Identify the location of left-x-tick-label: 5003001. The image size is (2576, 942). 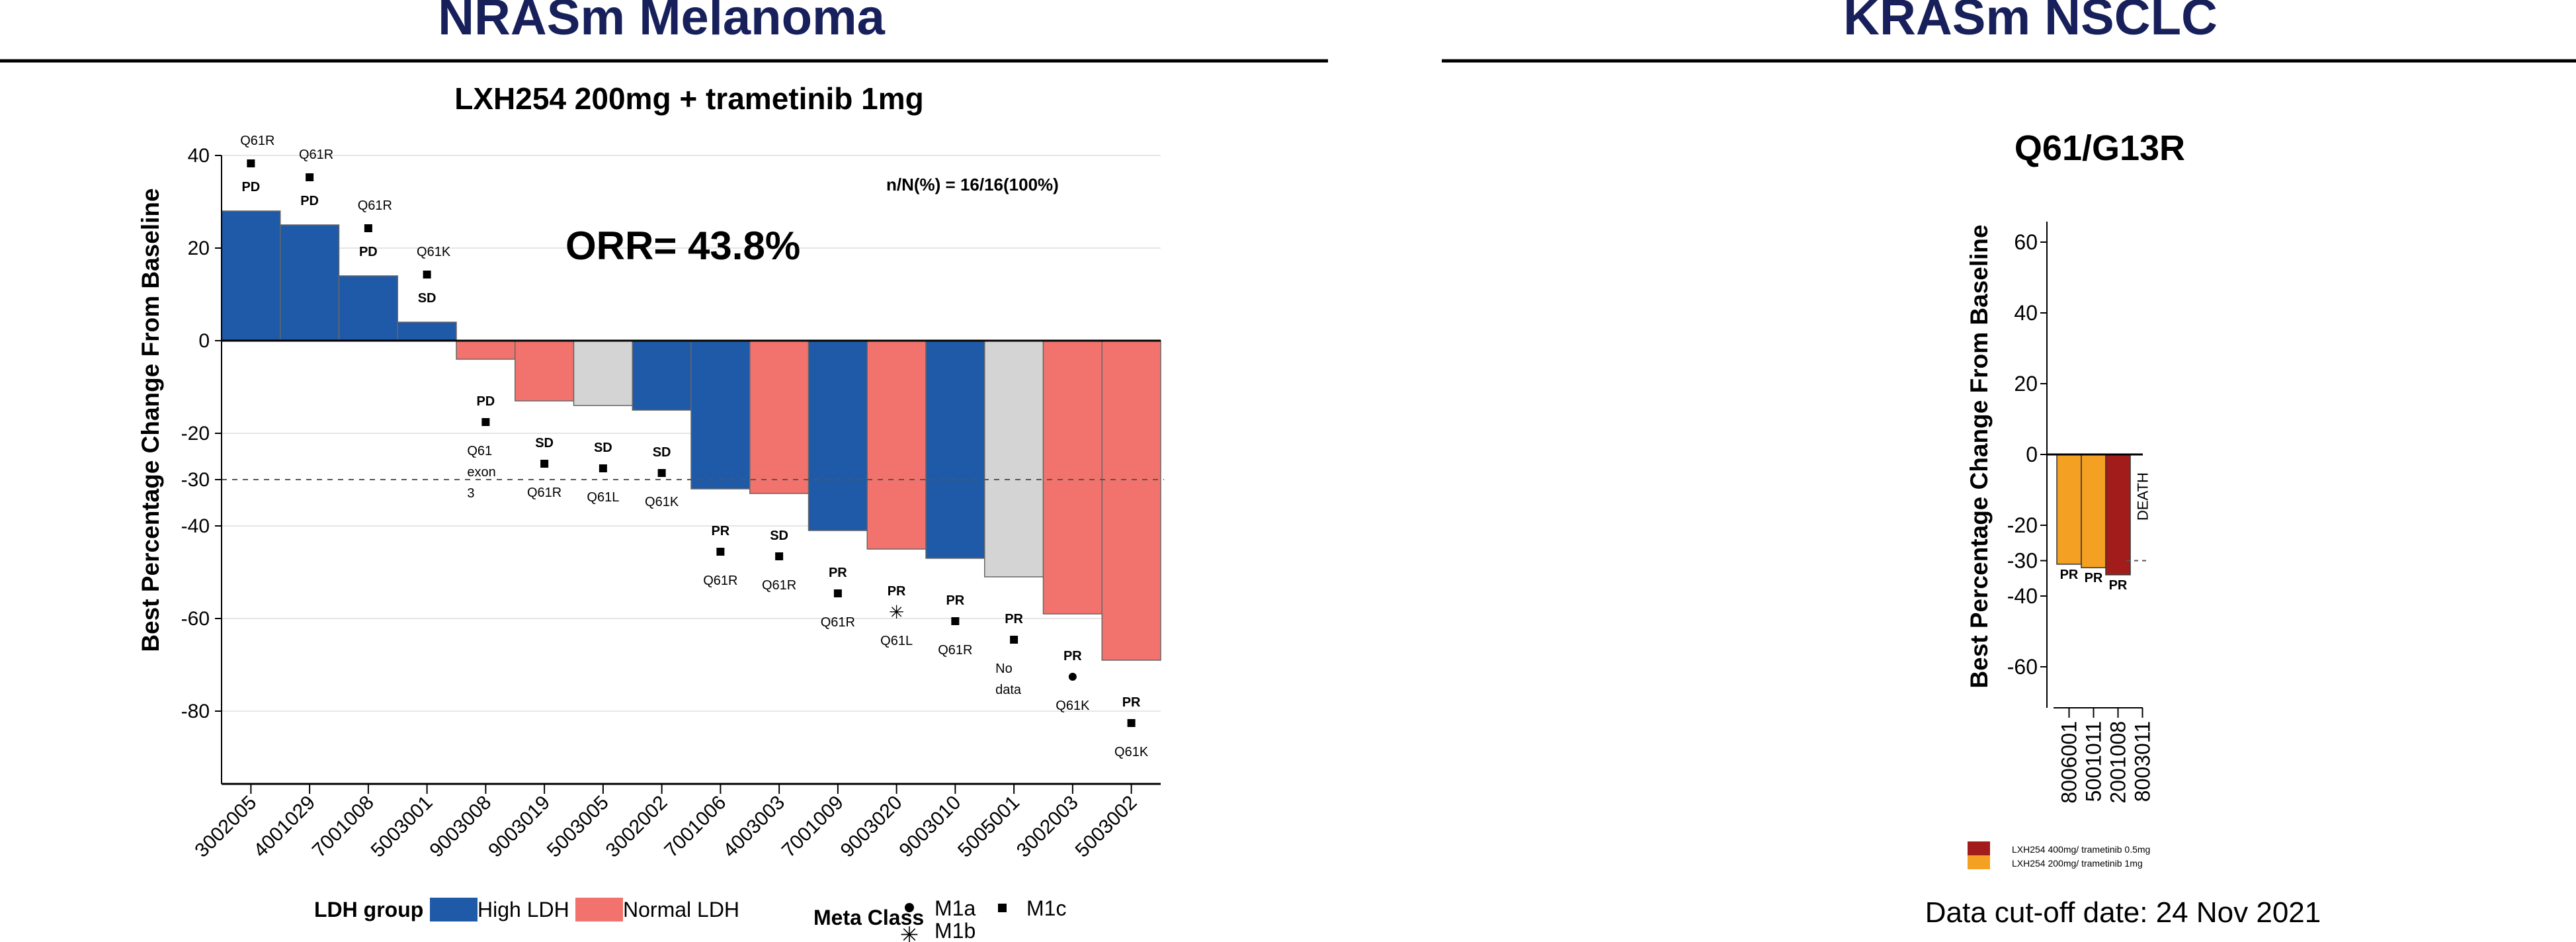
(402, 827).